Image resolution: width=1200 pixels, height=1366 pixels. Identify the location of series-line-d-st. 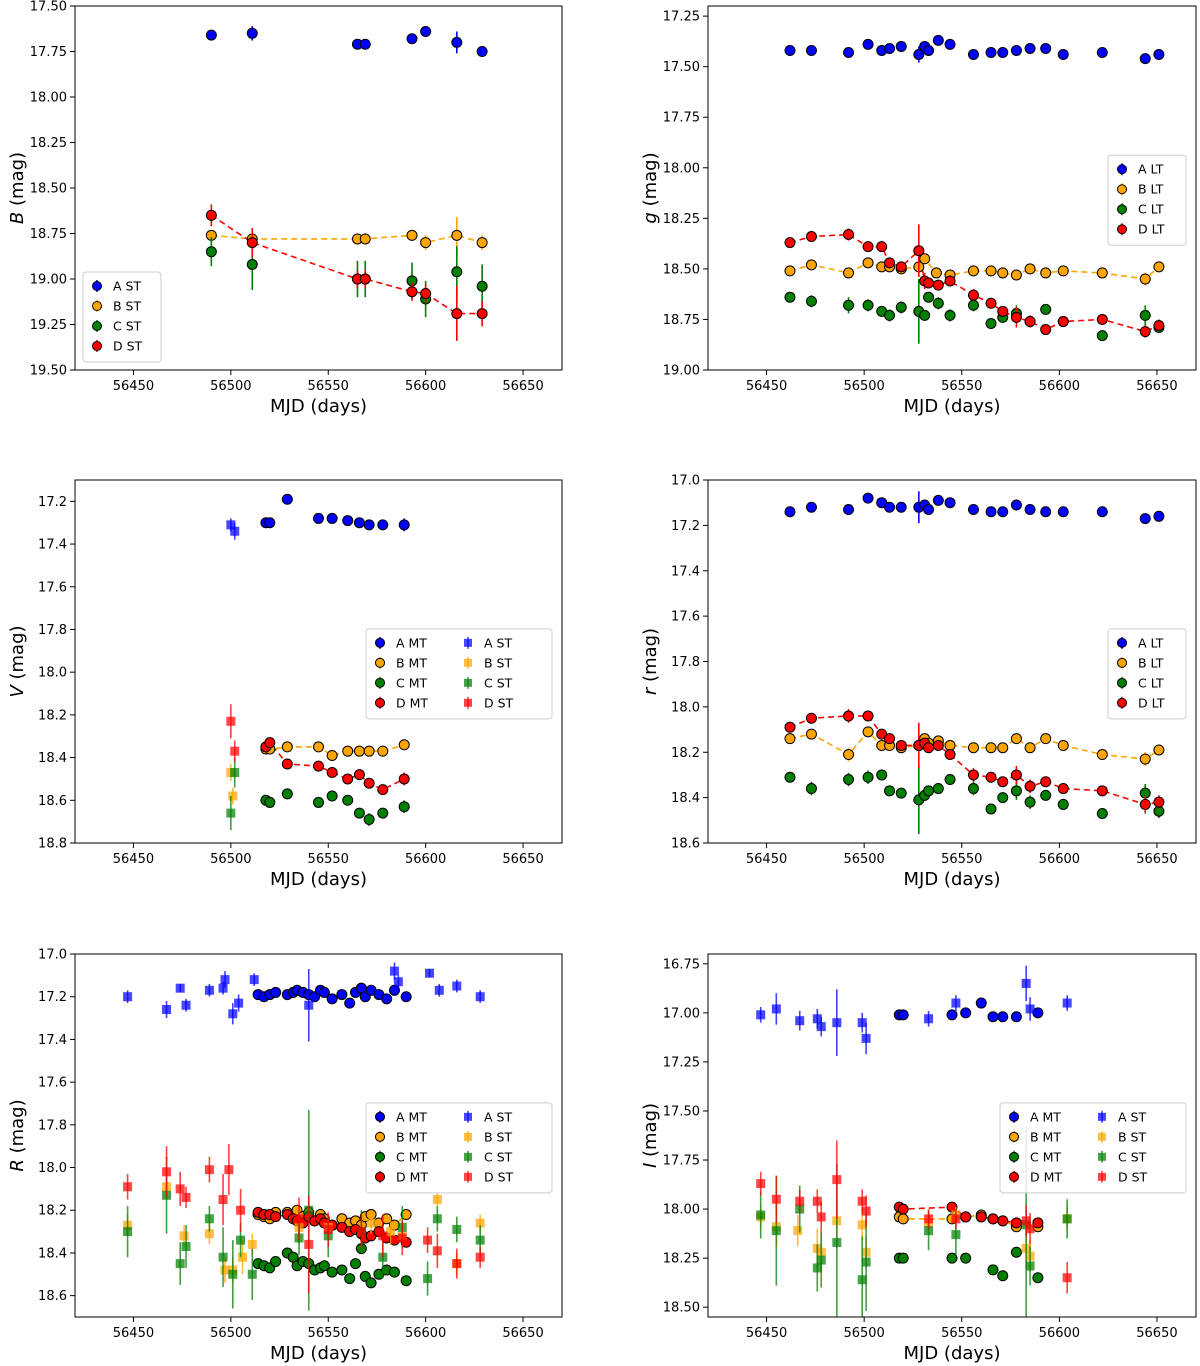
(346, 264).